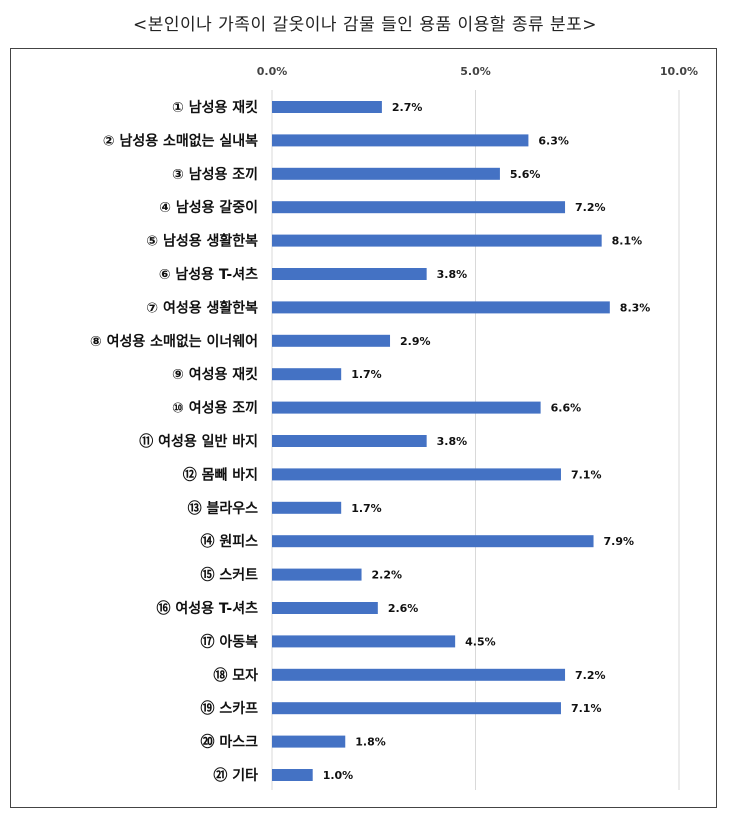 The width and height of the screenshot is (730, 817). I want to click on category-label: ⑨ 여성용 재킷, so click(215, 374).